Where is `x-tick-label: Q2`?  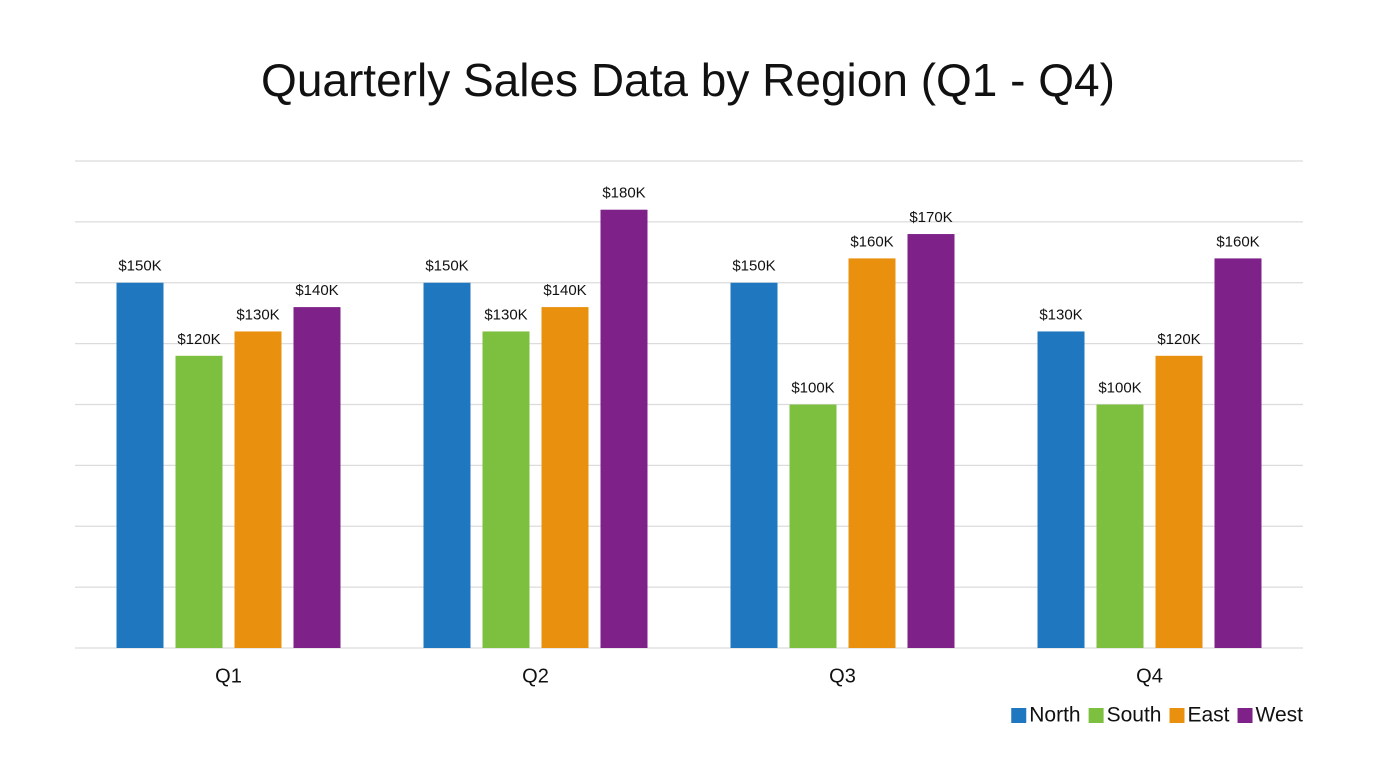
x-tick-label: Q2 is located at coordinates (535, 676).